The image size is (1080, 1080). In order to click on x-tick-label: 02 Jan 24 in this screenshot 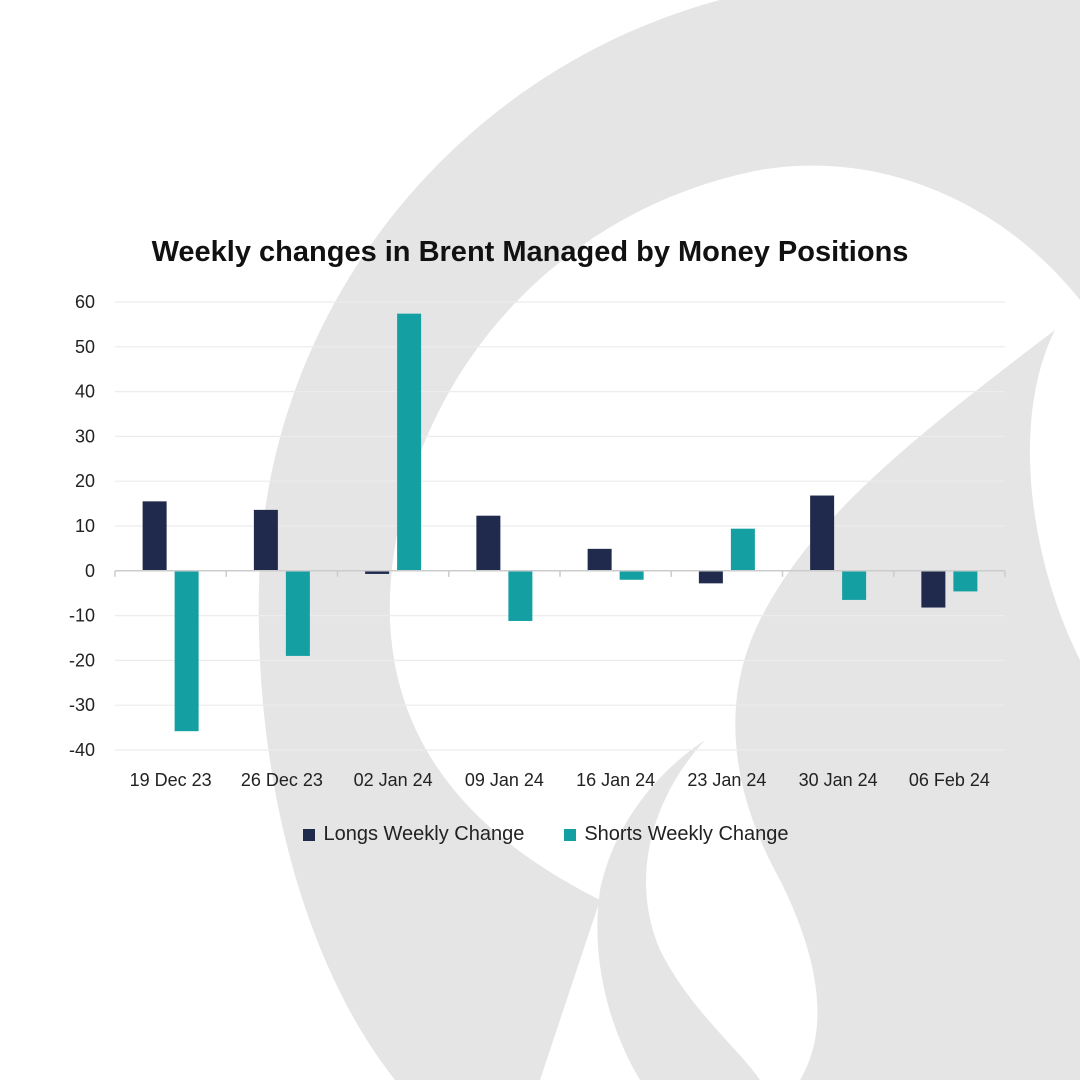, I will do `click(393, 780)`.